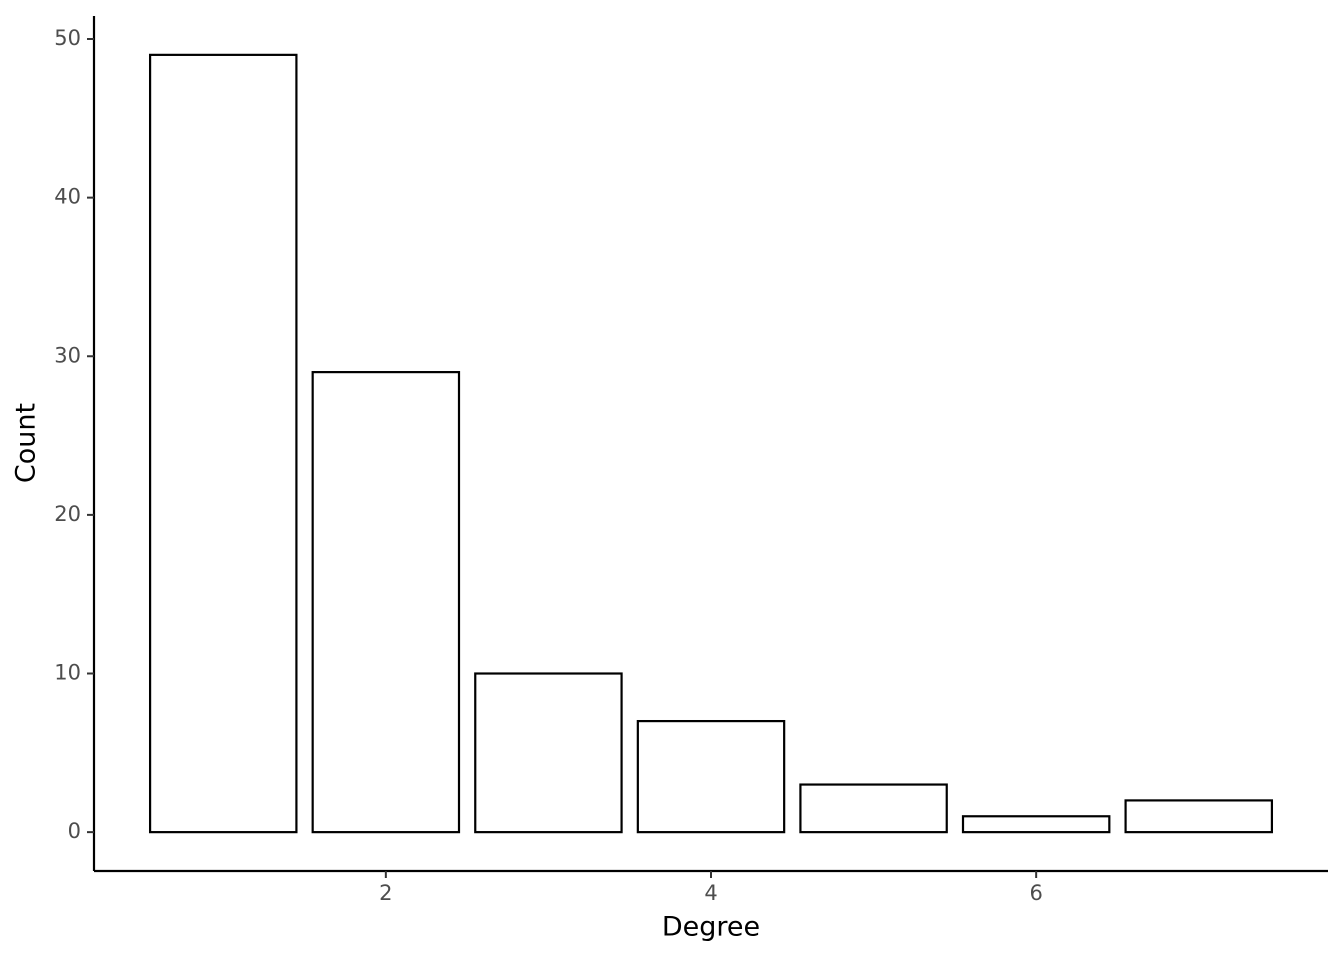 The width and height of the screenshot is (1344, 960). I want to click on y-tick-label: 0, so click(74, 831).